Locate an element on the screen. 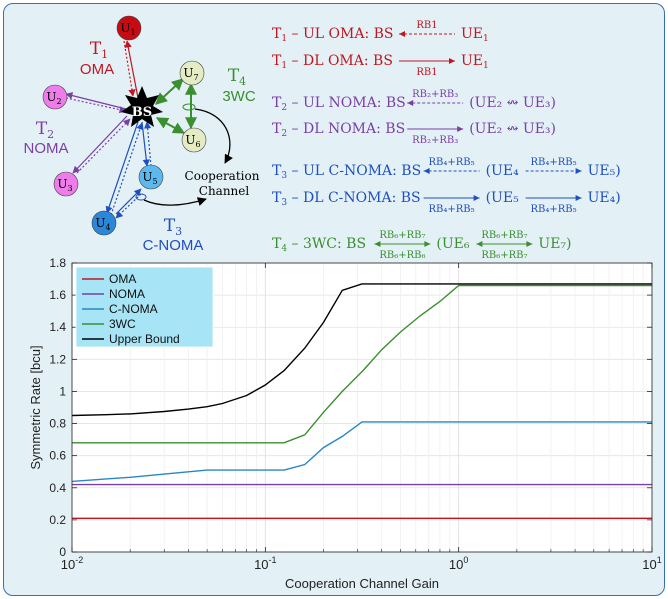 This screenshot has width=668, height=599. y-tick-label: 1 is located at coordinates (62, 391).